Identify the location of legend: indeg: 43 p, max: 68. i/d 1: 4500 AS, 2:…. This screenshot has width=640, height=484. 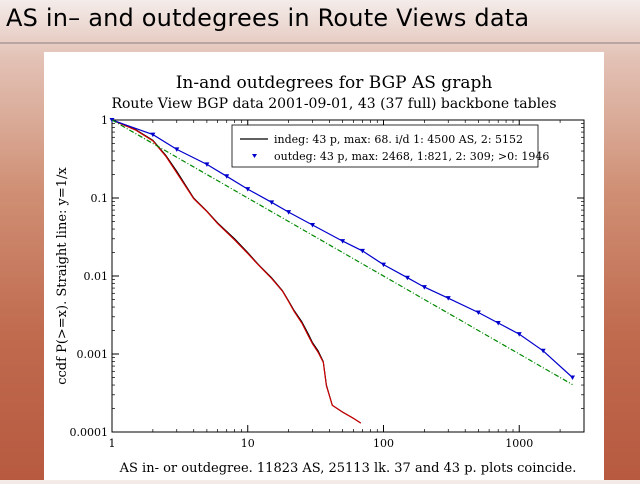
(390, 146).